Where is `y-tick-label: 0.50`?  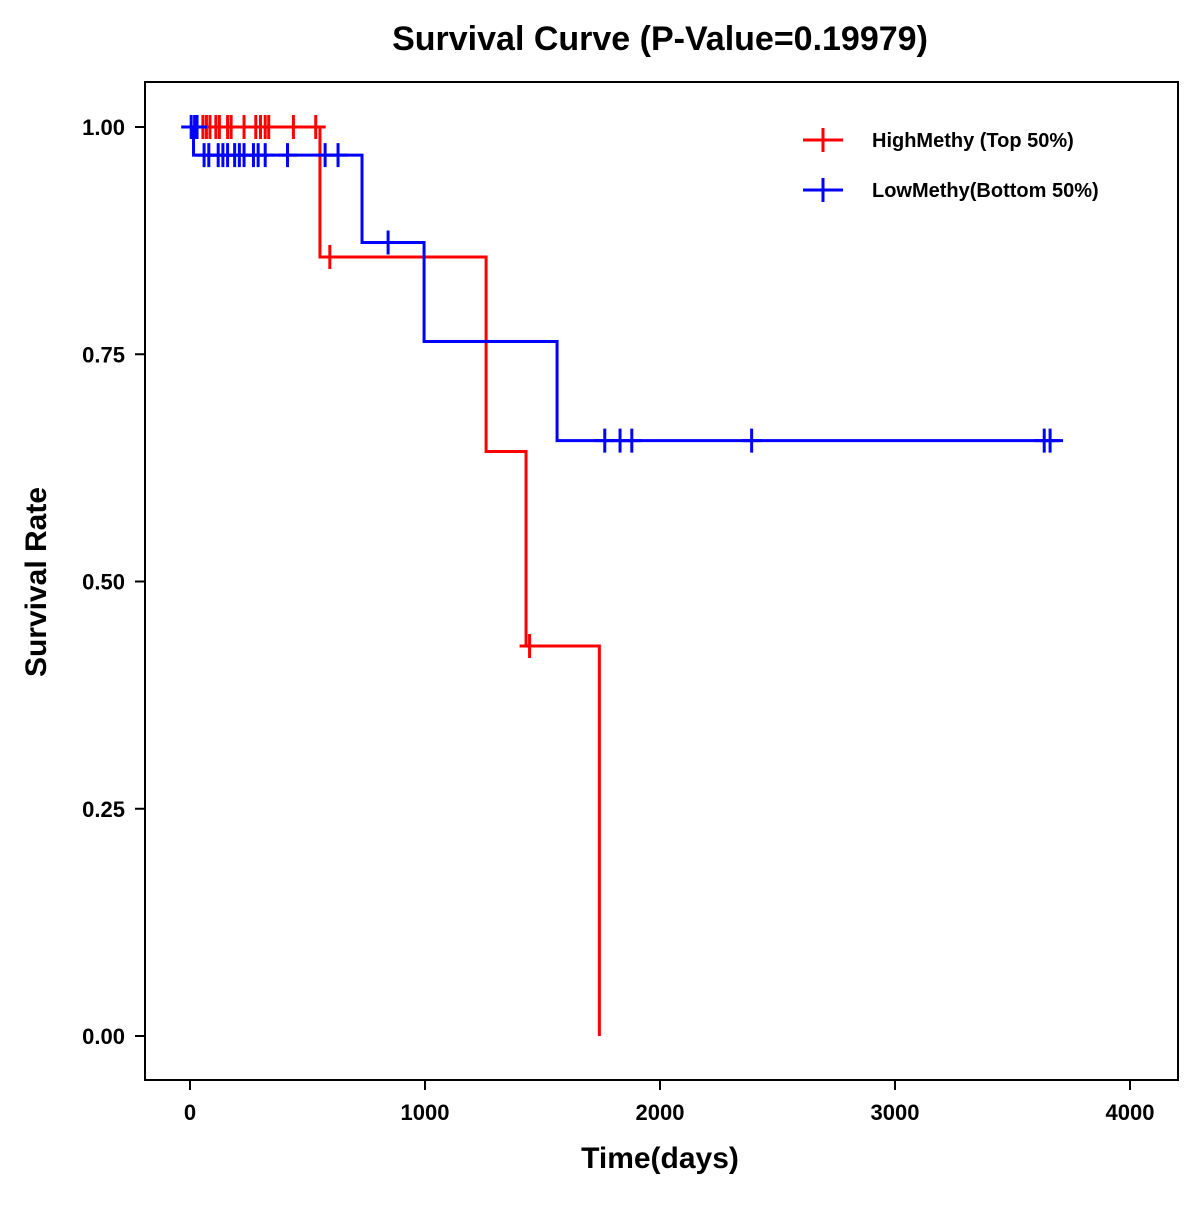
y-tick-label: 0.50 is located at coordinates (103, 582).